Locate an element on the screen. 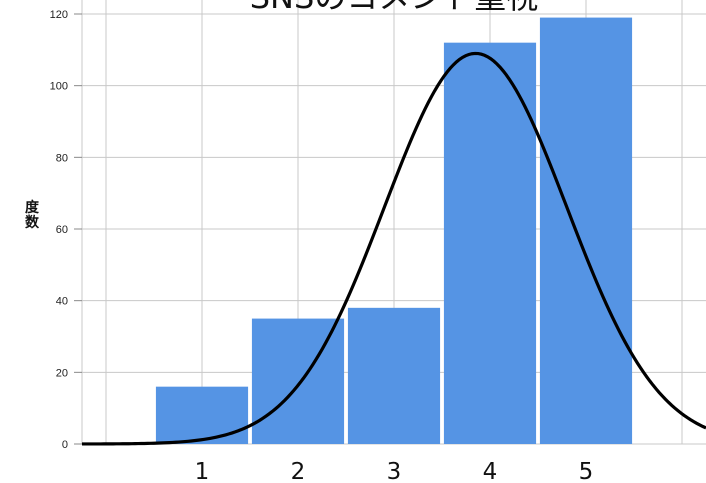 The height and width of the screenshot is (483, 706). x-tick-label-2: 2 is located at coordinates (298, 471).